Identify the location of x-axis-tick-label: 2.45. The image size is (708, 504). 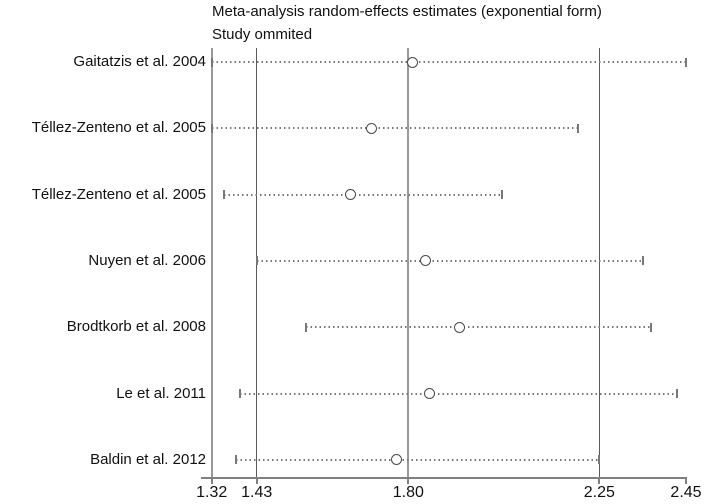
(686, 492).